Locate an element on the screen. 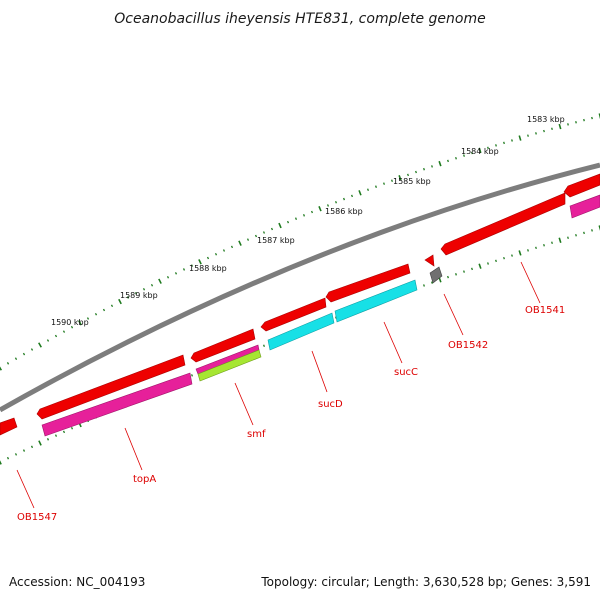 The width and height of the screenshot is (600, 600). scale-label: 1589 kbp is located at coordinates (139, 295).